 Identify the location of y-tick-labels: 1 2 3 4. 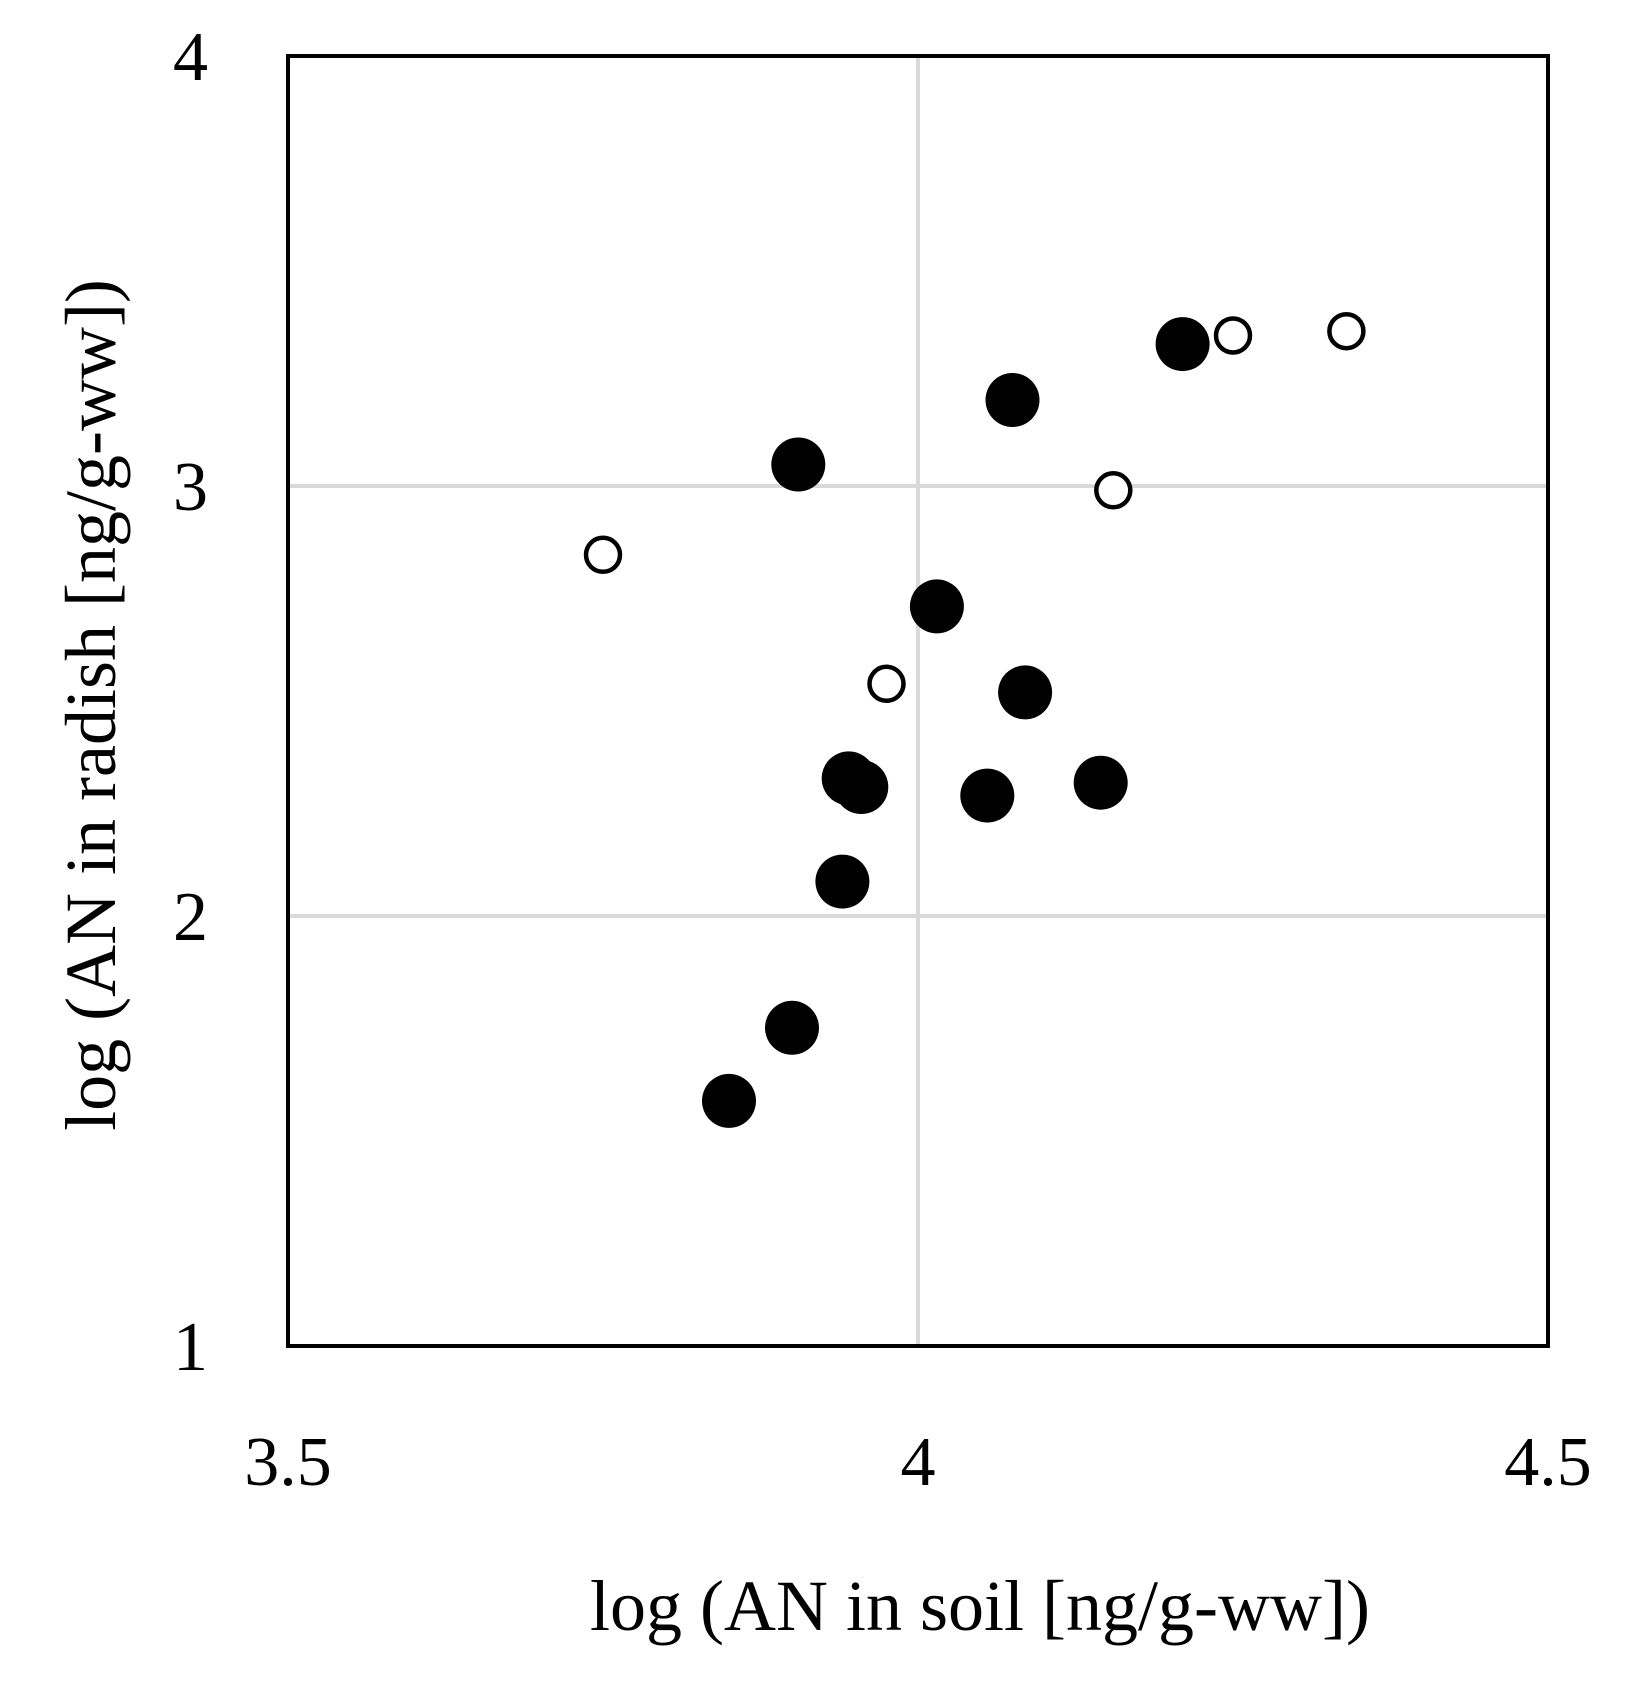
(190, 702).